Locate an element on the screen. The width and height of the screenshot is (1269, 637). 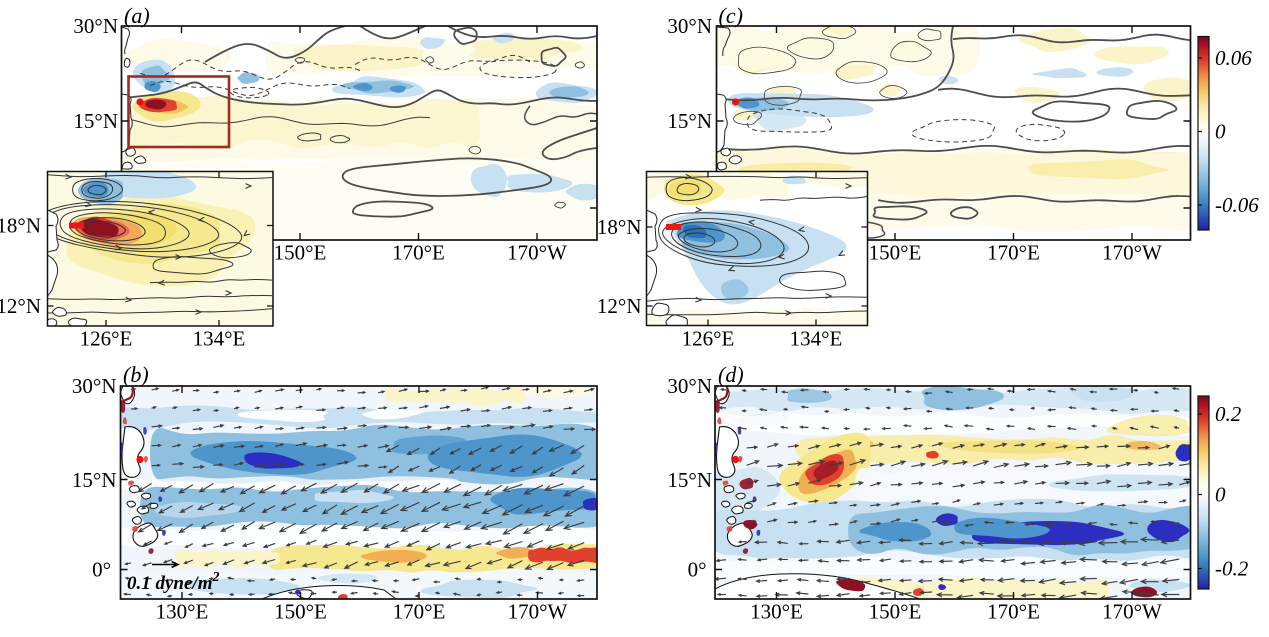
svg-text: (a) is located at coordinates (137, 15).